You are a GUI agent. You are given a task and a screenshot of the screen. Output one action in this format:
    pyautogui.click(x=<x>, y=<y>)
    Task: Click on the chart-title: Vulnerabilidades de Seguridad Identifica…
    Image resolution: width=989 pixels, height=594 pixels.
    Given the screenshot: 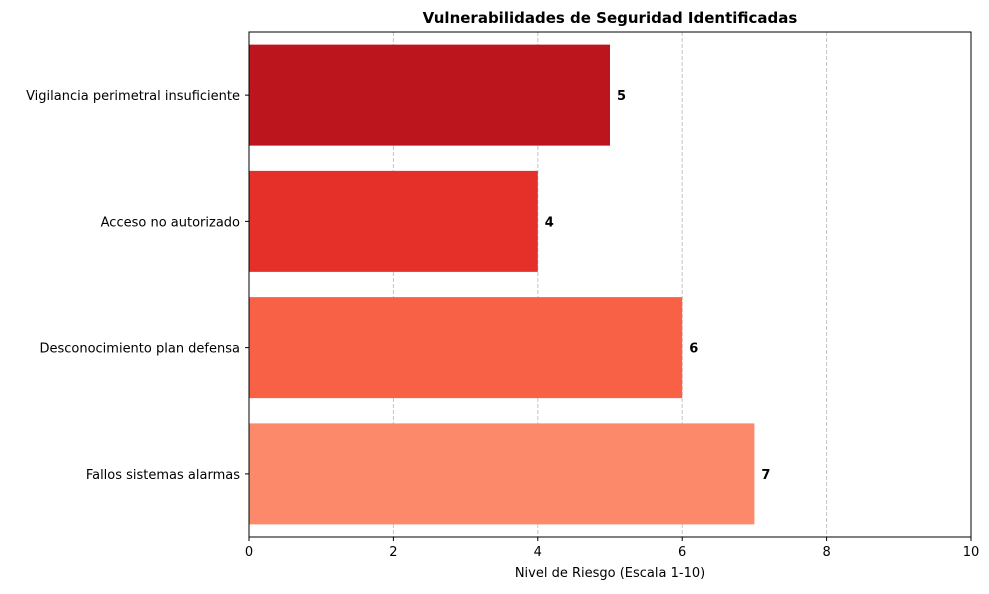 What is the action you would take?
    pyautogui.click(x=610, y=18)
    